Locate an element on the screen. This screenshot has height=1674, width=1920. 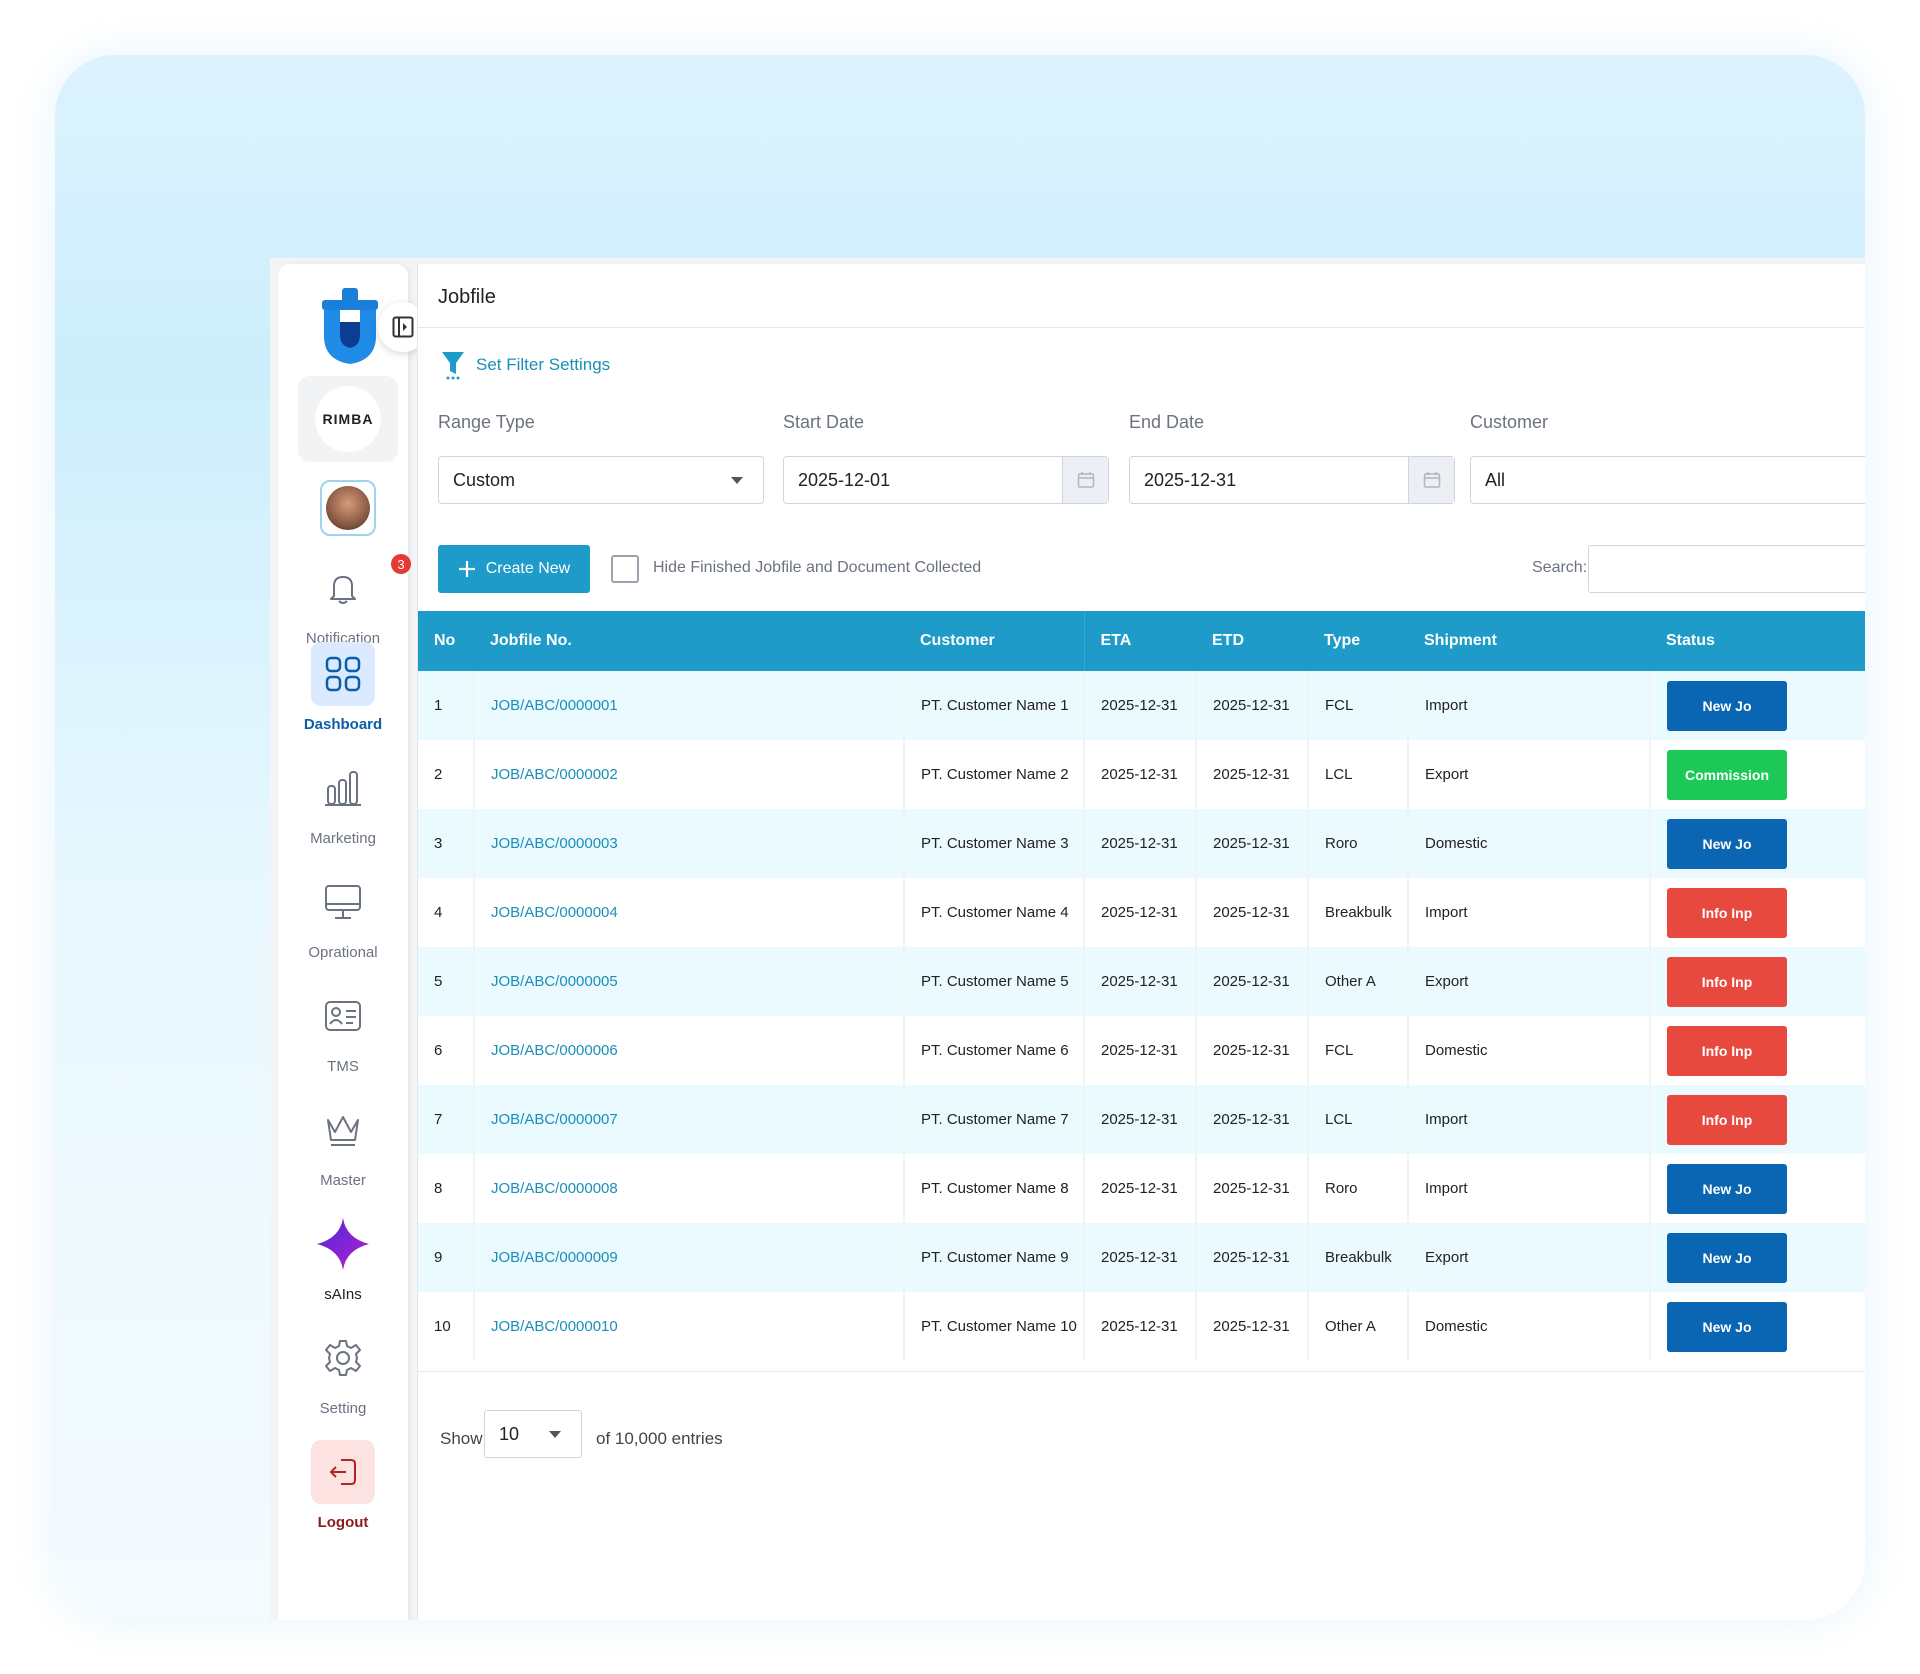
sidebar-item-label: TMS is located at coordinates (343, 1066).